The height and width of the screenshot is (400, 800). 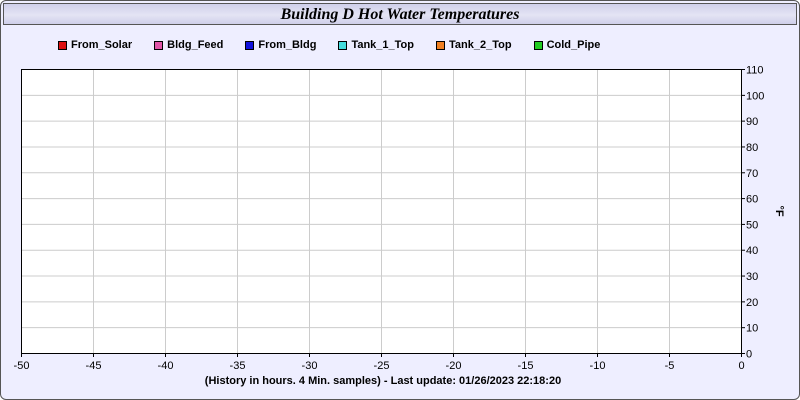 I want to click on x-tick-label: 0, so click(x=741, y=366).